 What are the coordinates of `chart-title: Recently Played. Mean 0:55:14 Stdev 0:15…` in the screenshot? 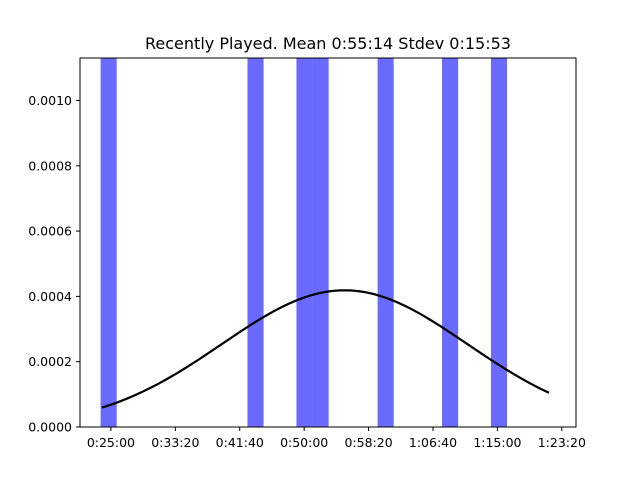 It's located at (328, 43).